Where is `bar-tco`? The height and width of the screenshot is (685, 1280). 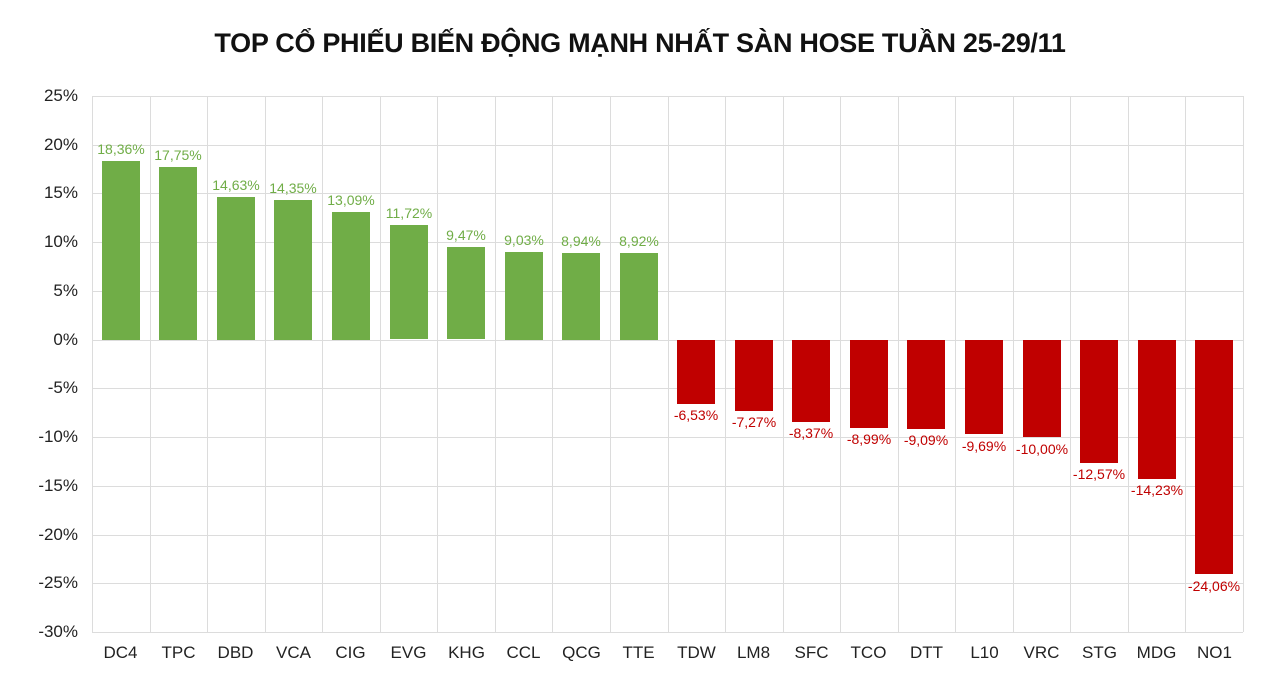 bar-tco is located at coordinates (869, 384).